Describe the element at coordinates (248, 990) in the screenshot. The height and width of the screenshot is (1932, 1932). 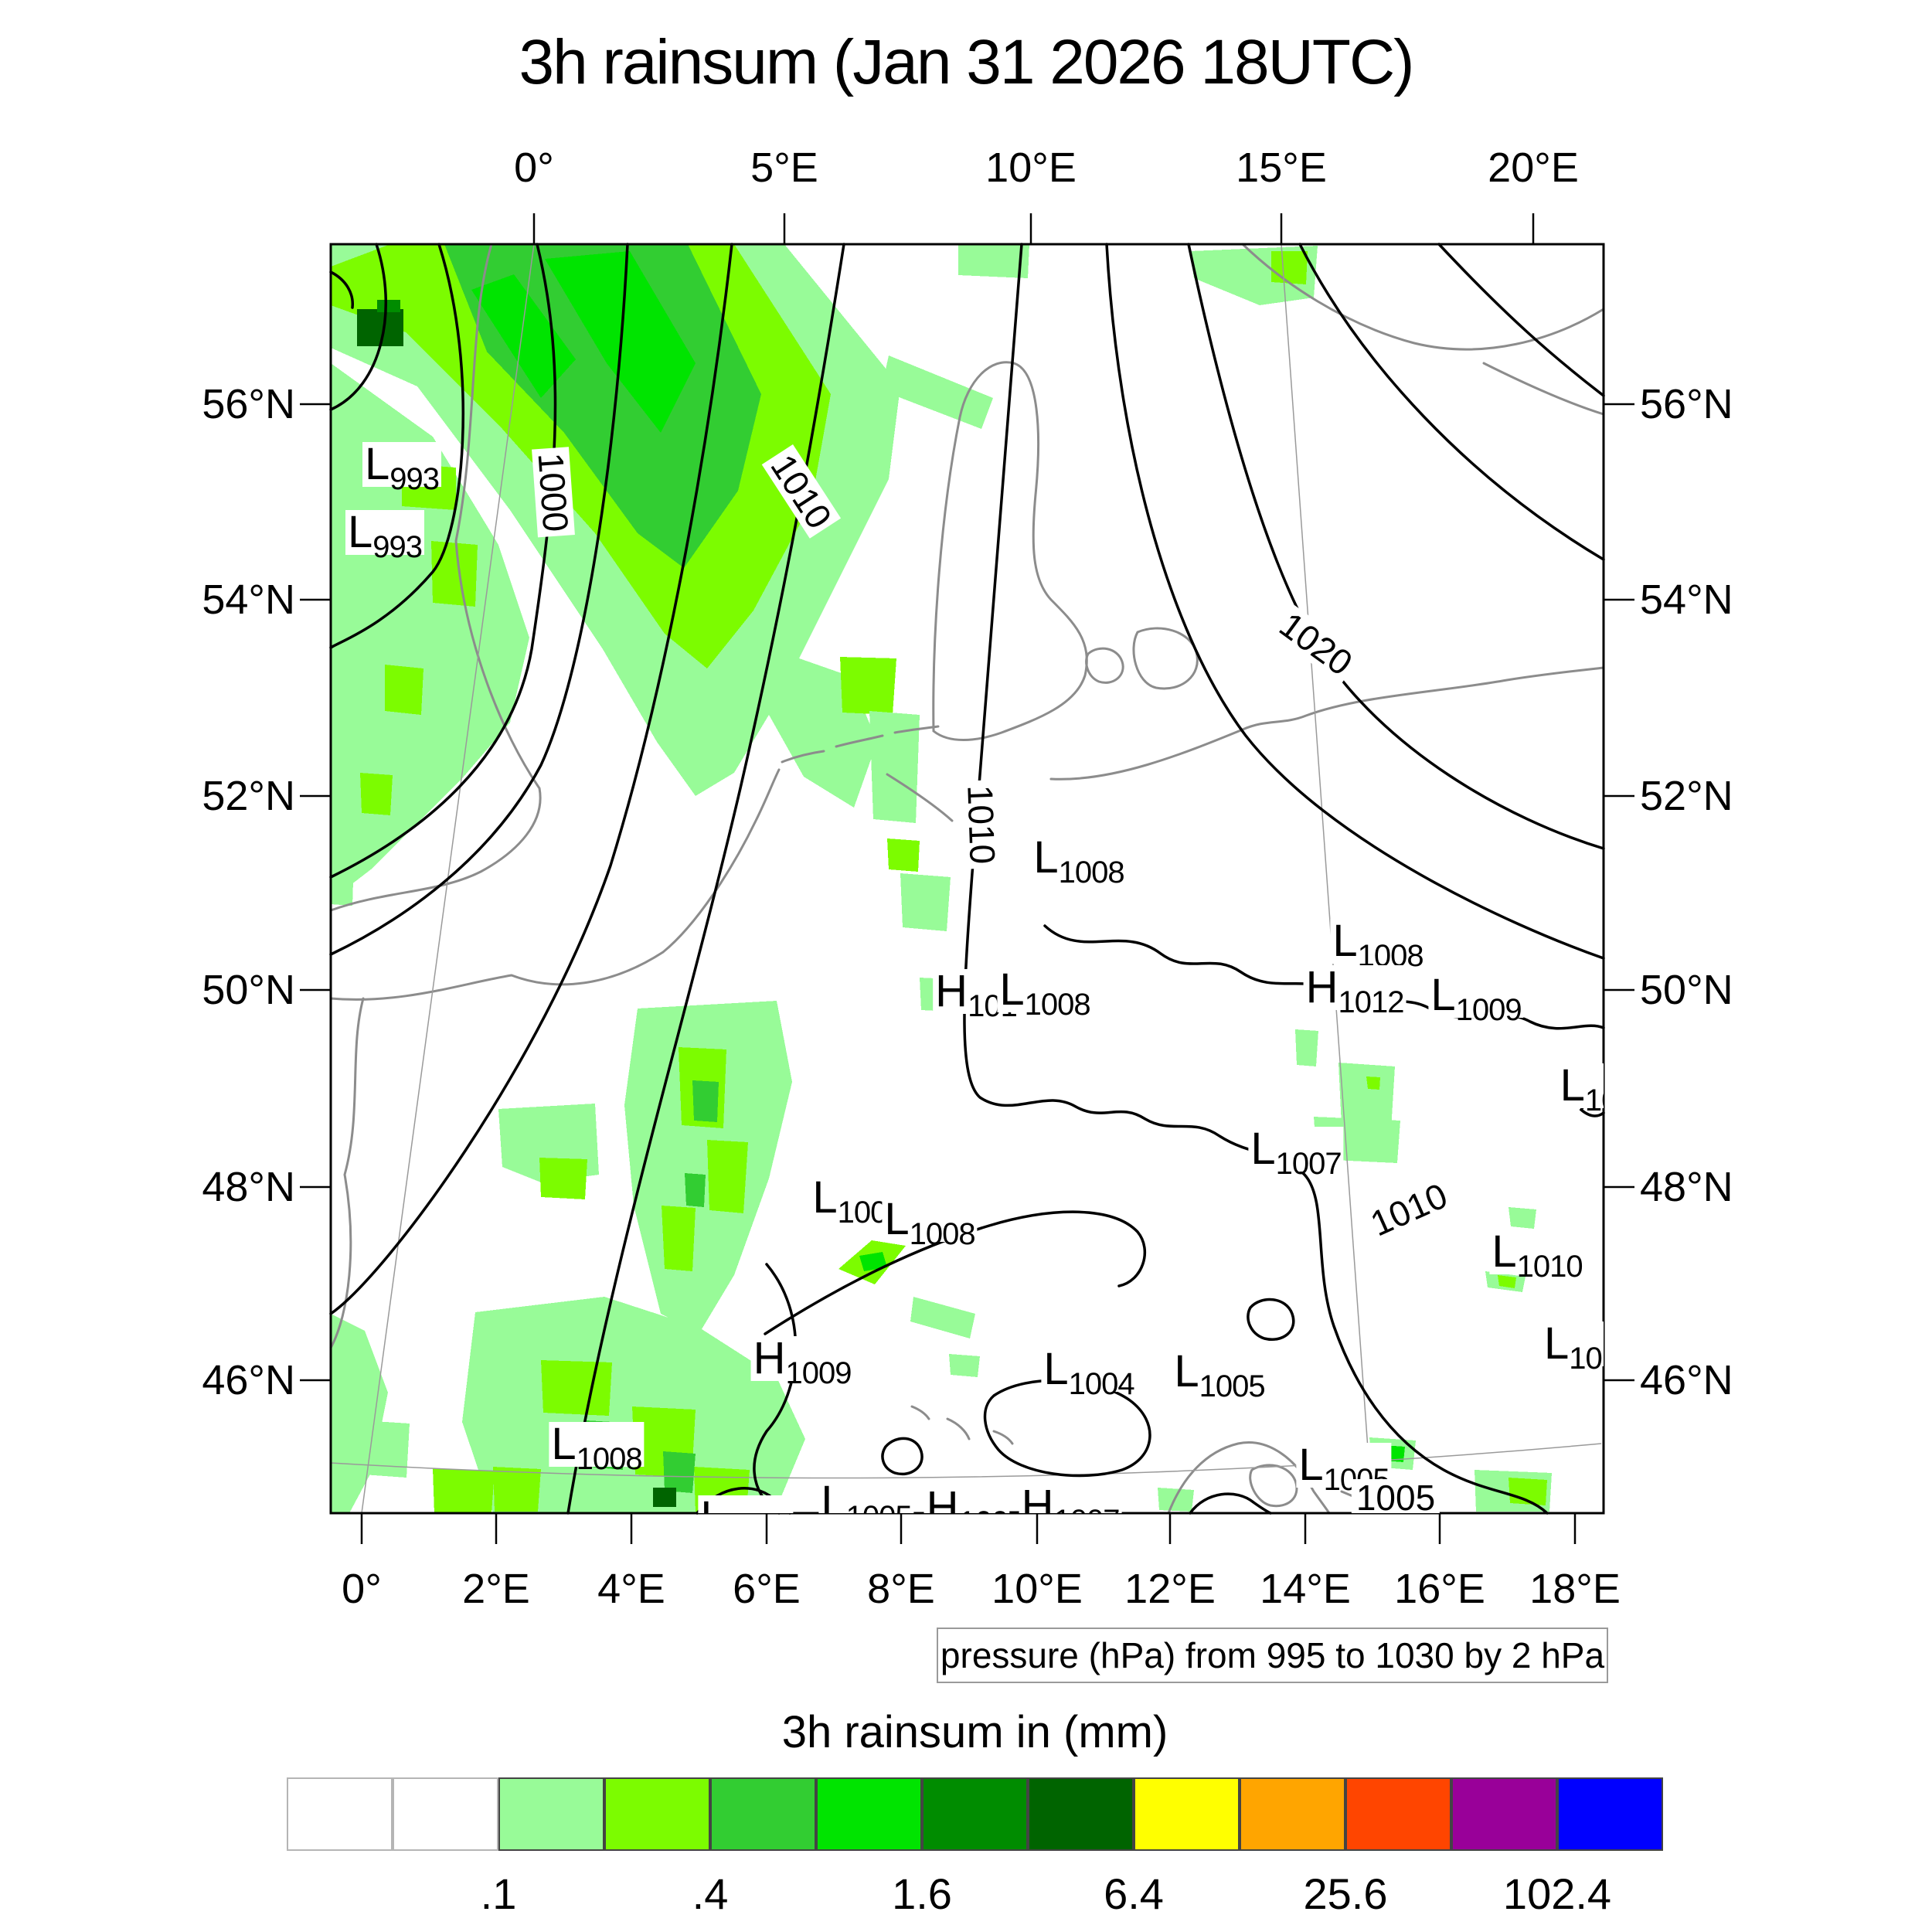
I see `axis-label-left: 50°N` at that location.